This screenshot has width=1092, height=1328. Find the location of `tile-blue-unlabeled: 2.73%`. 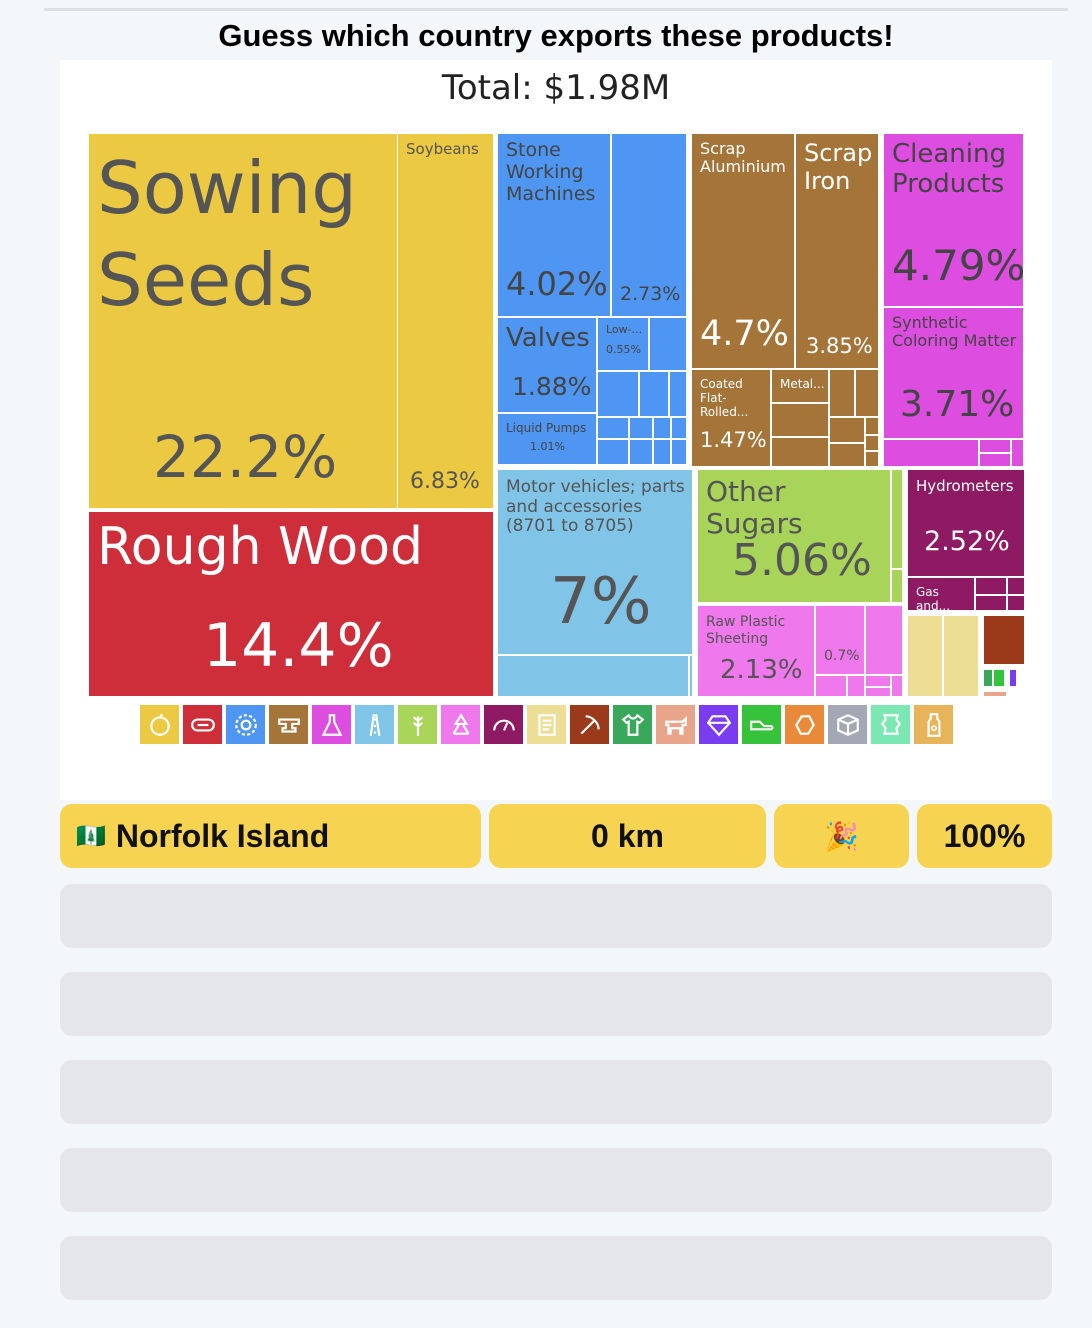

tile-blue-unlabeled: 2.73% is located at coordinates (649, 225).